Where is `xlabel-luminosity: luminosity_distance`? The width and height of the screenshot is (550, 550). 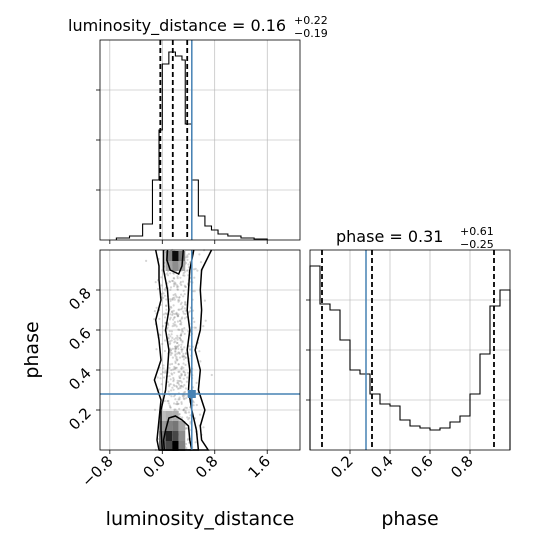
xlabel-luminosity: luminosity_distance is located at coordinates (200, 519).